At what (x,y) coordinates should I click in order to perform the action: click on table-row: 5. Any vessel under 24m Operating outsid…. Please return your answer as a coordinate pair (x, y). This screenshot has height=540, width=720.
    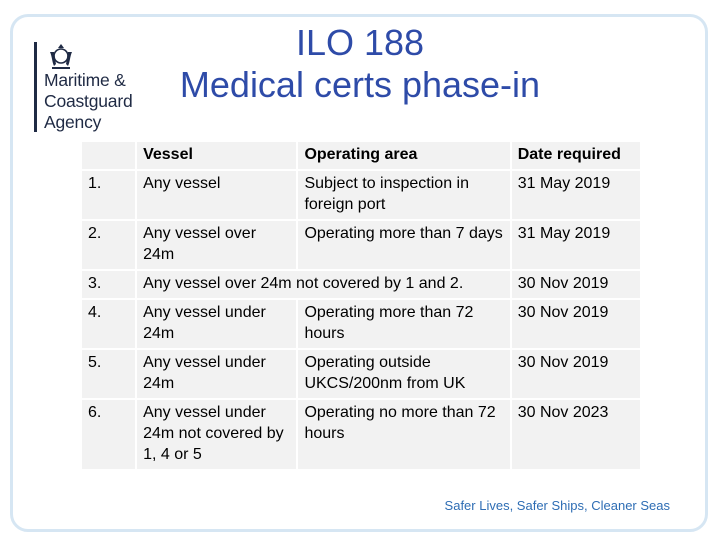
    Looking at the image, I should click on (361, 374).